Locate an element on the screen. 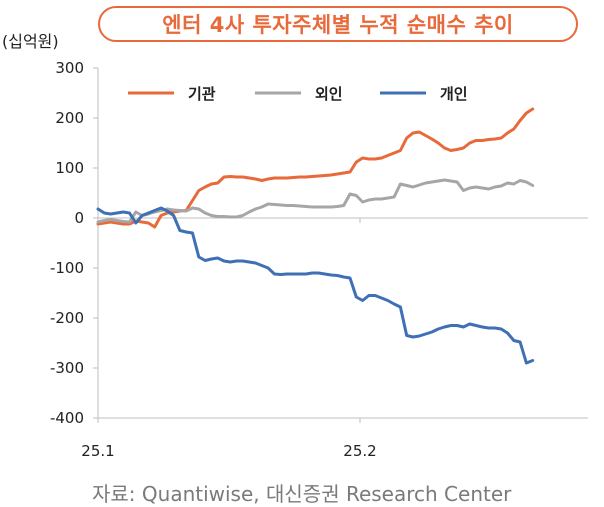 The image size is (604, 507). legend-label: 기관 is located at coordinates (202, 94).